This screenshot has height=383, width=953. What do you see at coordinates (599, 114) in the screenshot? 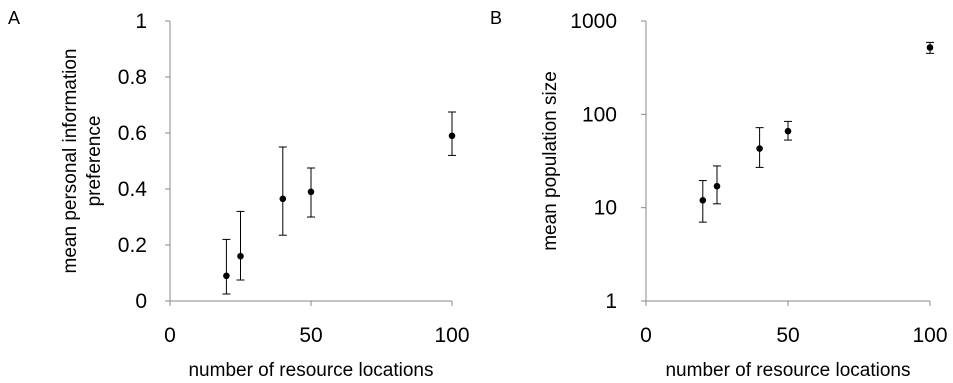
I see `y-tick-label: 100` at bounding box center [599, 114].